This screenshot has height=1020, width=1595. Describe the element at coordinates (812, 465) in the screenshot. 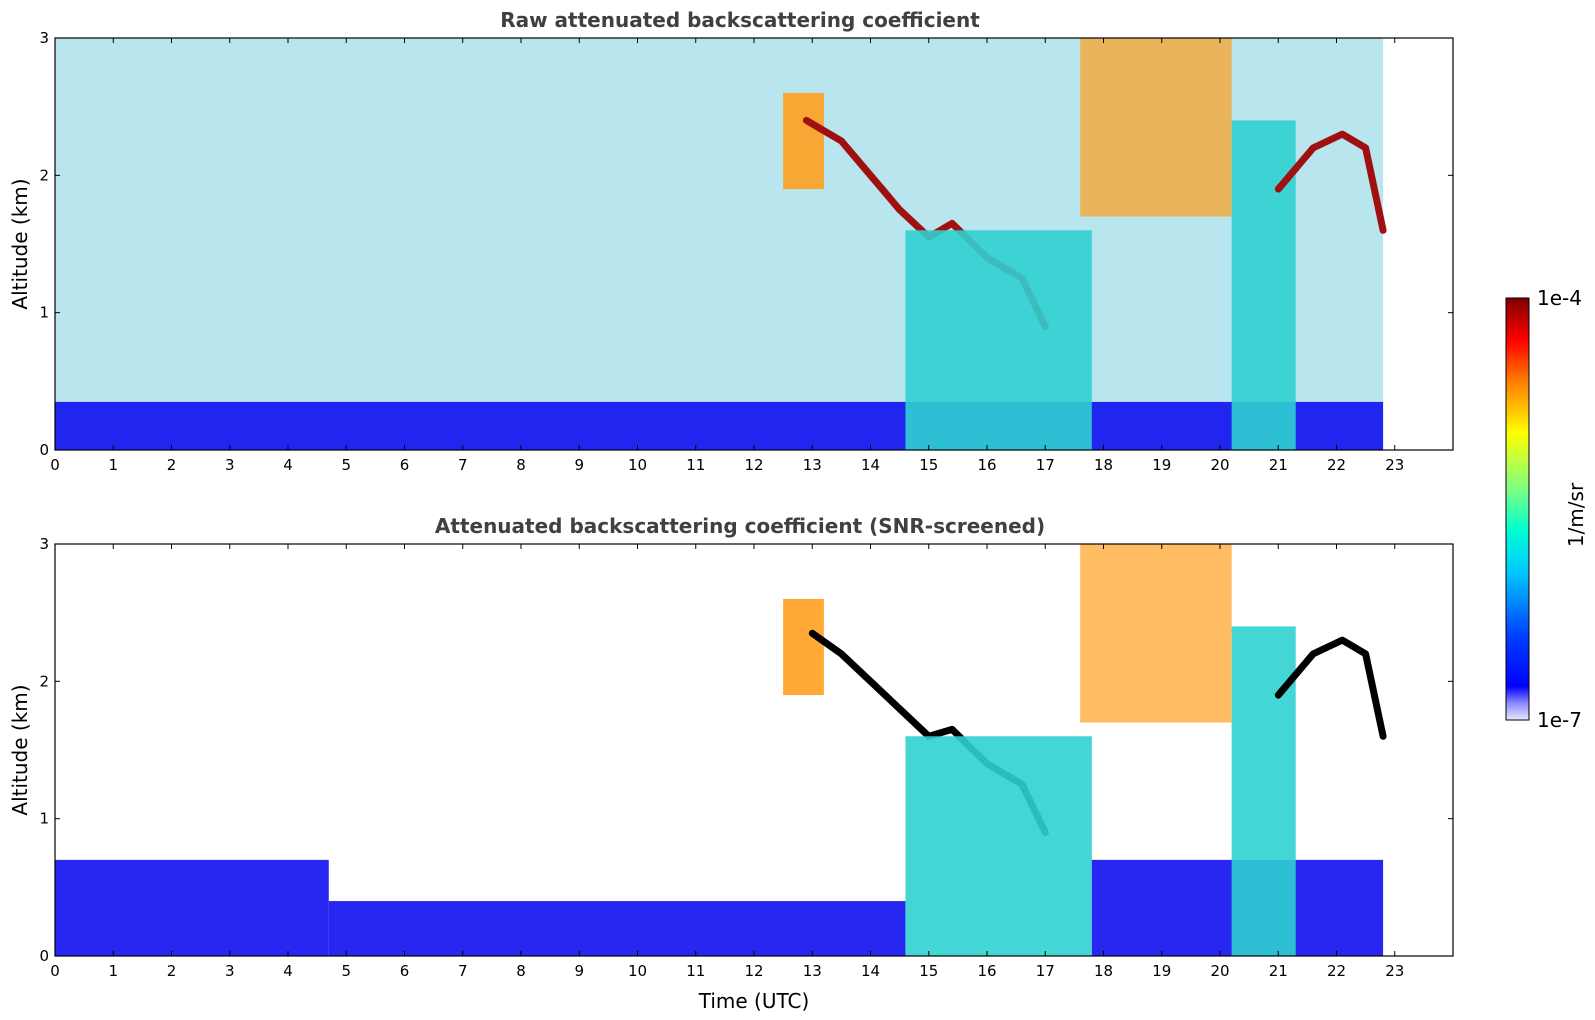

I see `panel-raw-xtick-label-13: 13` at that location.